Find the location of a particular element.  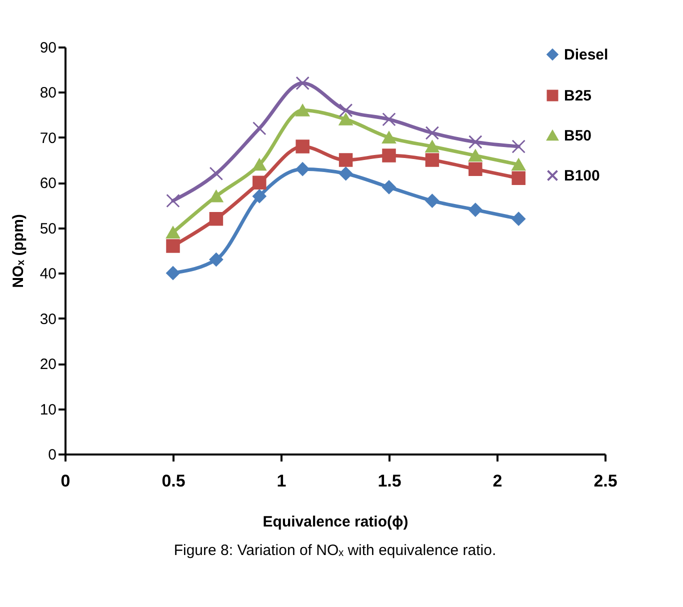

legend-label: Diesel is located at coordinates (586, 55).